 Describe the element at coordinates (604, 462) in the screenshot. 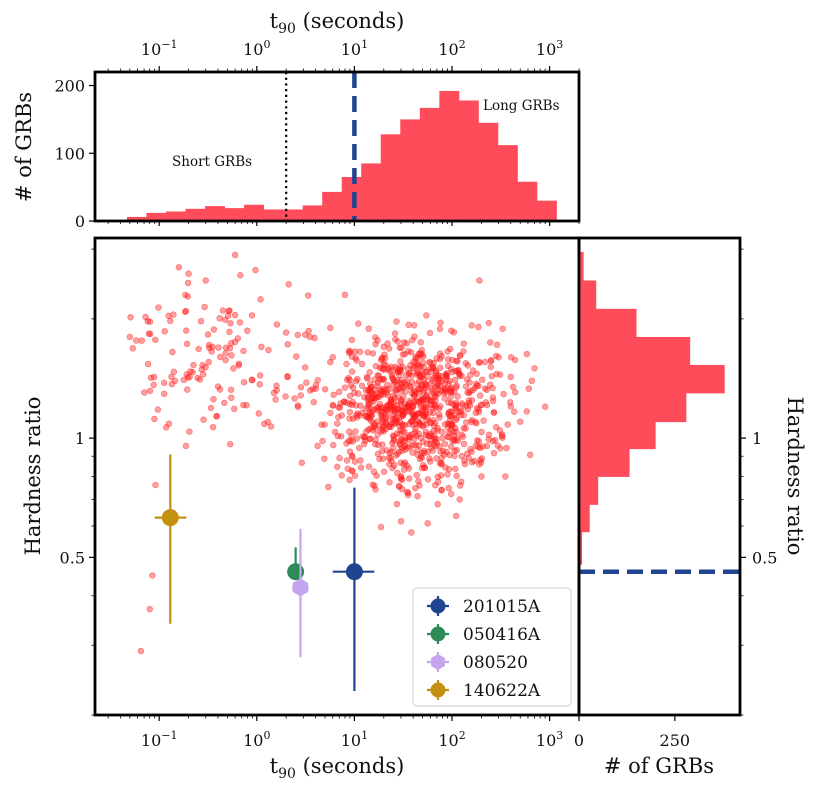

I see `right-histogram-bar` at that location.